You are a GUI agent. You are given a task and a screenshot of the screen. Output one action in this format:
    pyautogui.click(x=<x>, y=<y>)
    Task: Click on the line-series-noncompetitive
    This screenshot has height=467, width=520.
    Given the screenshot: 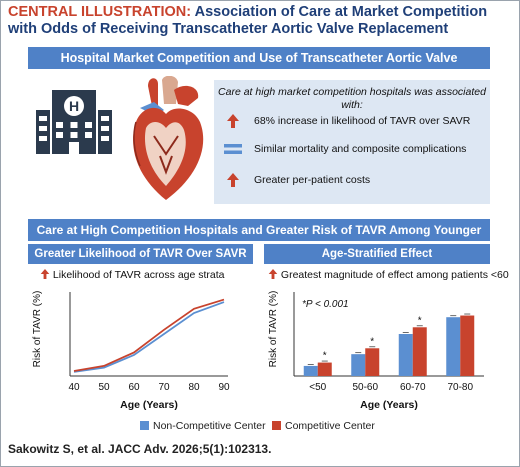 What is the action you would take?
    pyautogui.click(x=149, y=337)
    